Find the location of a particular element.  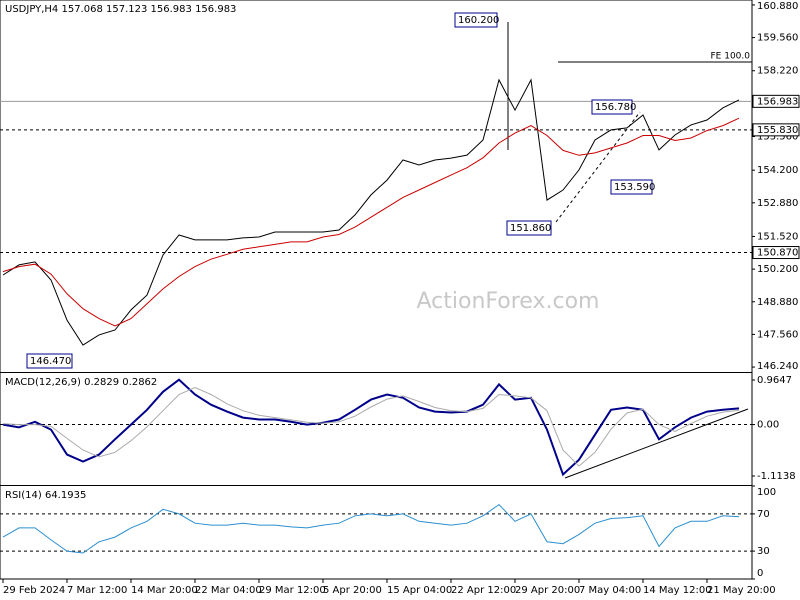

x-tick-label: 29 Apr 20:00 is located at coordinates (547, 590).